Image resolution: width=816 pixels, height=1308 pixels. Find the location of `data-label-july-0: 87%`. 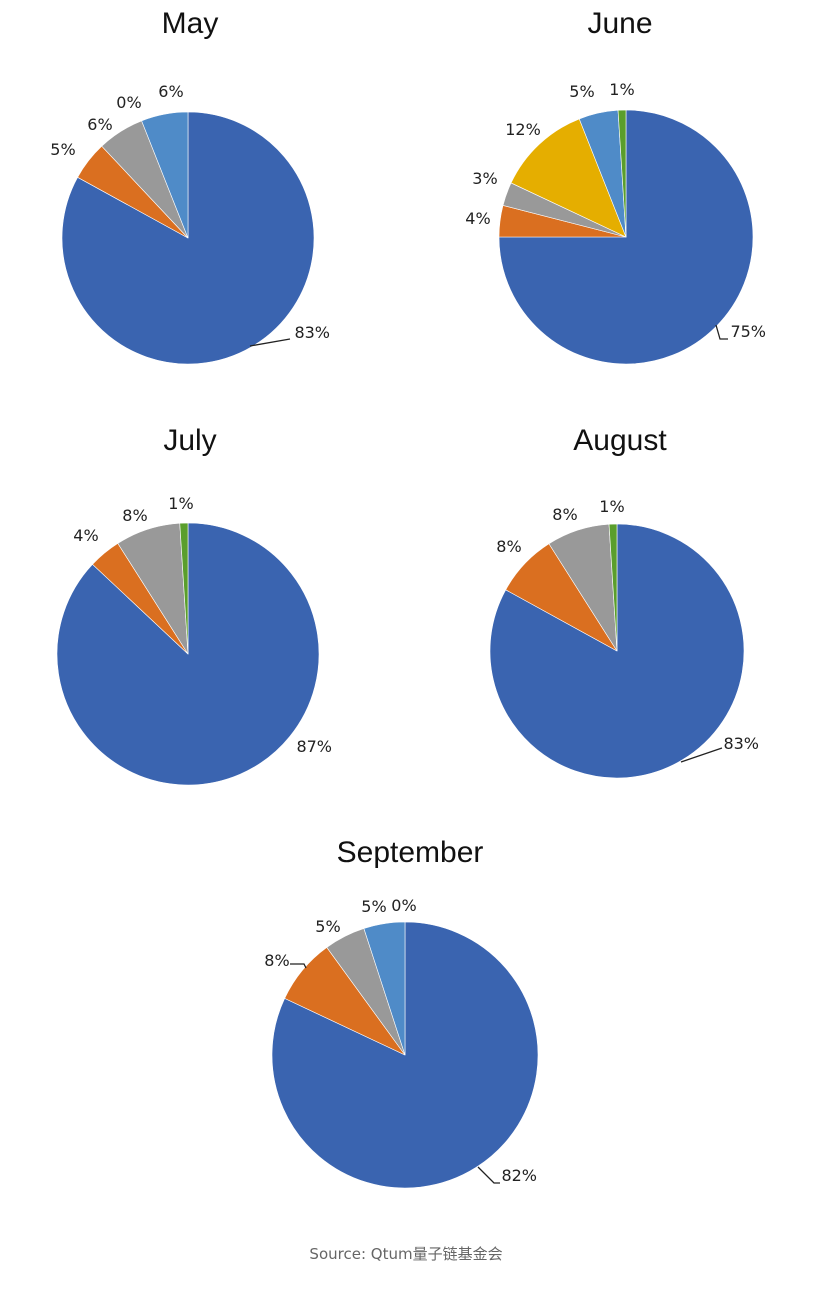

data-label-july-0: 87% is located at coordinates (314, 746).